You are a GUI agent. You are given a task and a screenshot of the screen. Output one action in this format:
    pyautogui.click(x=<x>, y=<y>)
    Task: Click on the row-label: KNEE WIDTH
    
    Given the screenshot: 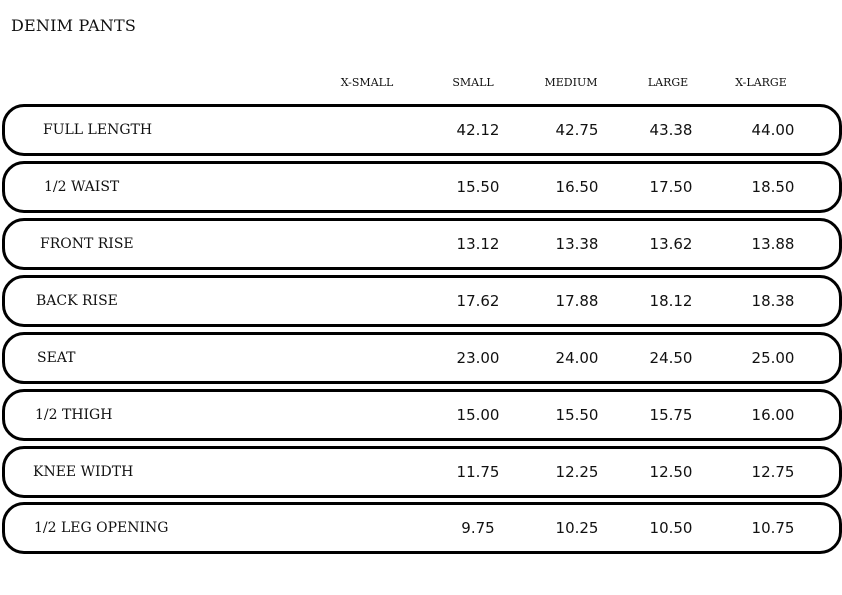 What is the action you would take?
    pyautogui.click(x=83, y=472)
    